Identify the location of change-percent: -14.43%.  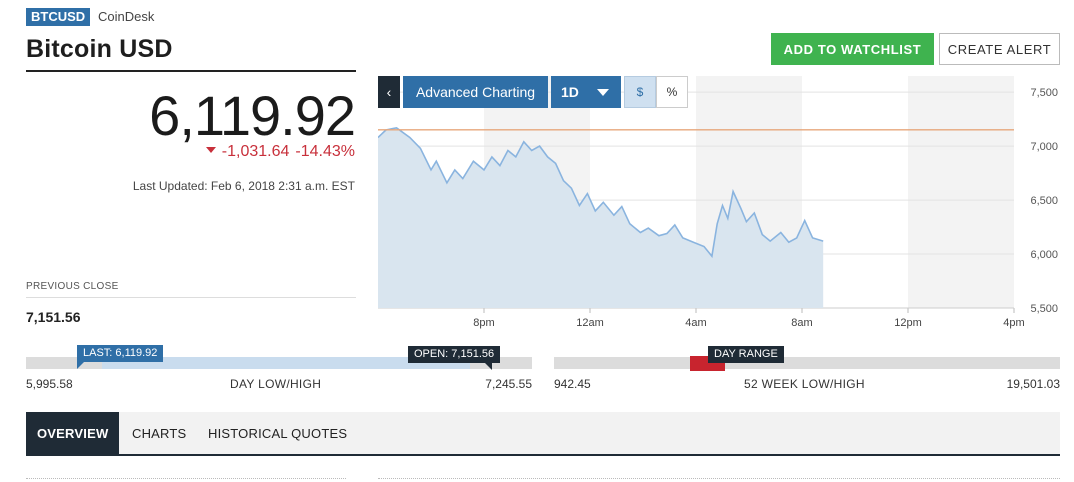
(325, 151).